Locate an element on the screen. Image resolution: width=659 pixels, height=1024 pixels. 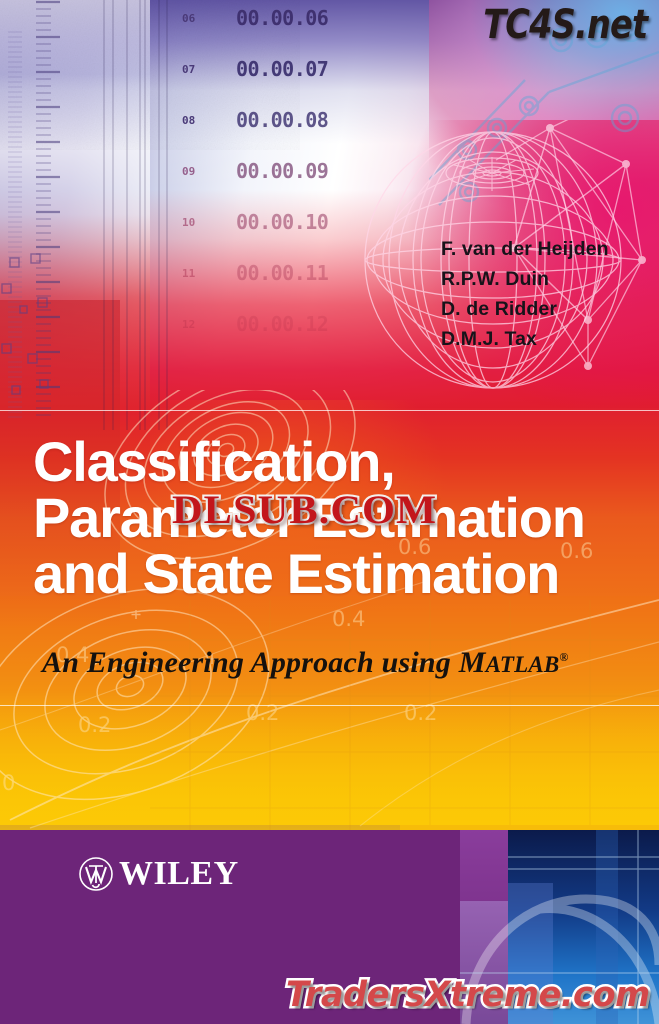
timecode: 00.00.11 is located at coordinates (282, 273).